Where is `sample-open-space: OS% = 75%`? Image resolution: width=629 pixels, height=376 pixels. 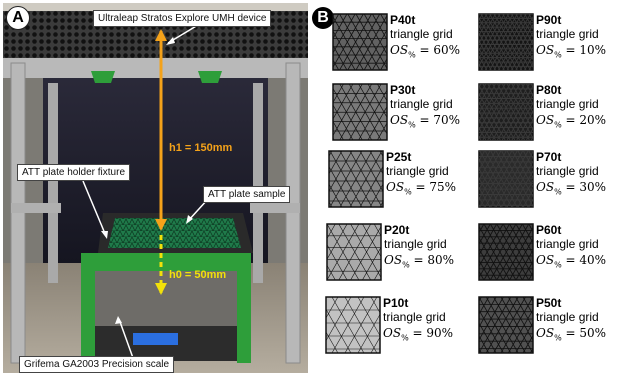
sample-open-space: OS% = 75% is located at coordinates (421, 188).